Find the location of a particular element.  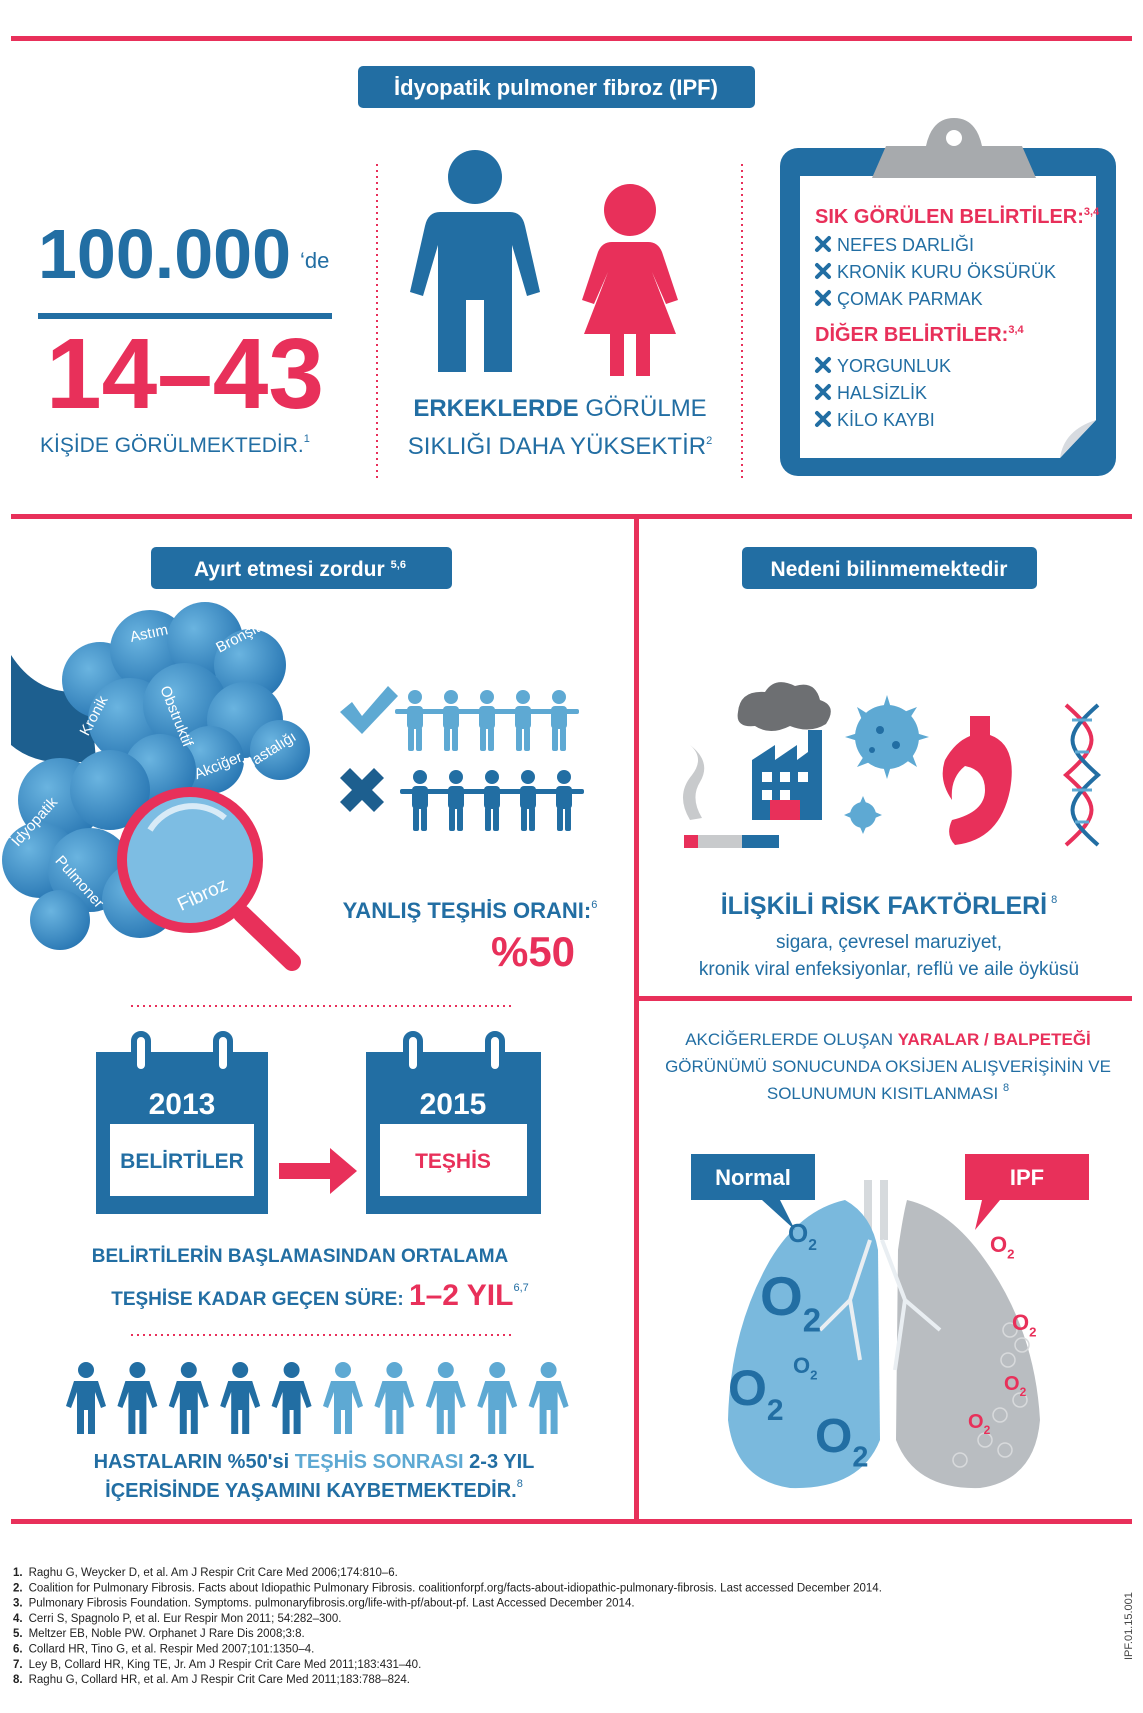

airway is located at coordinates (53, 709).